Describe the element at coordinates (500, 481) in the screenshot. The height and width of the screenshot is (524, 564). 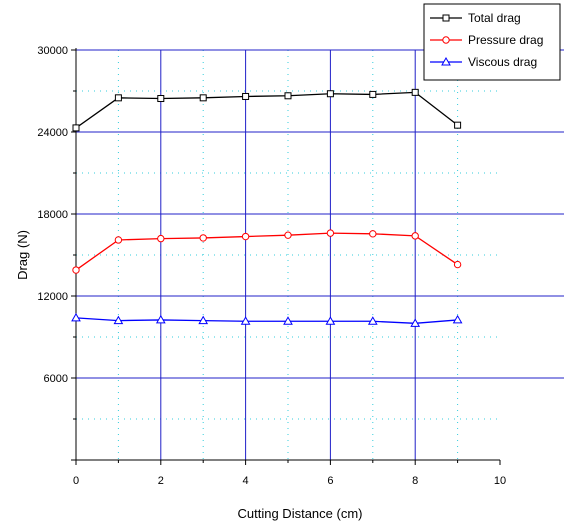
I see `x-tick-label: 10` at that location.